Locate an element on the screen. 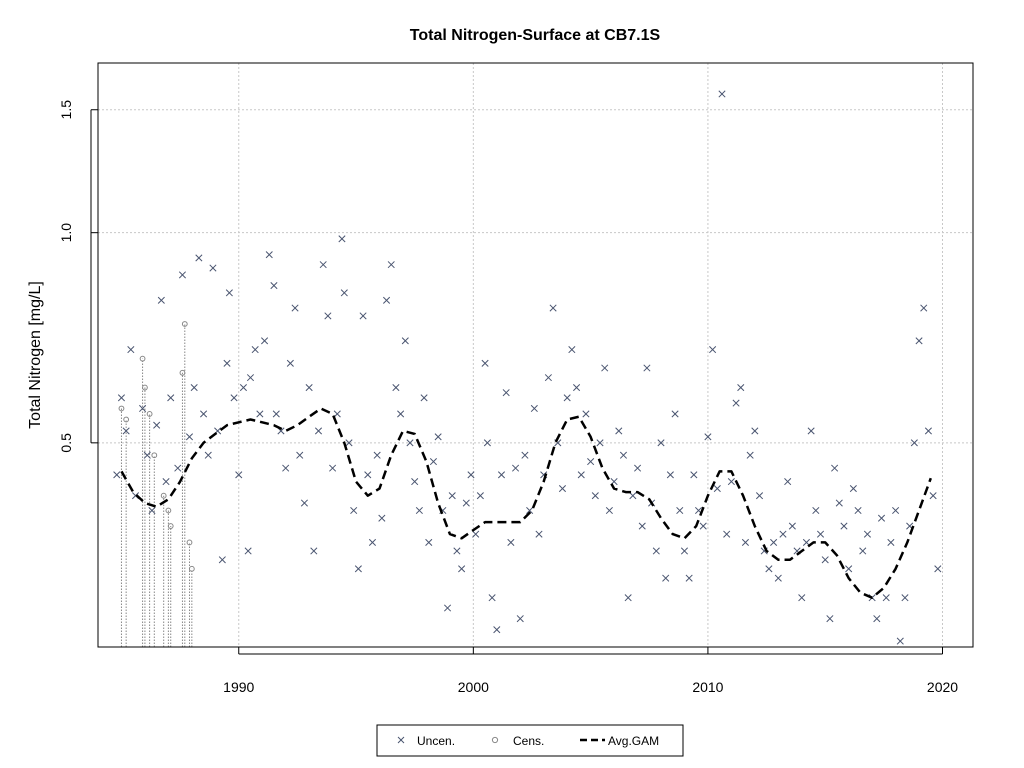 The image size is (1024, 768). y-axis-label: Total Nitrogen [mg/L] is located at coordinates (35, 355).